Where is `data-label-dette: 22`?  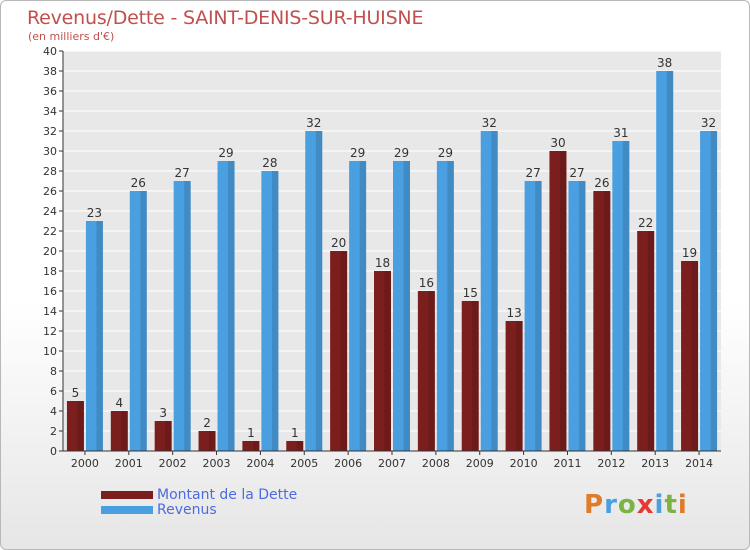 data-label-dette: 22 is located at coordinates (645, 223).